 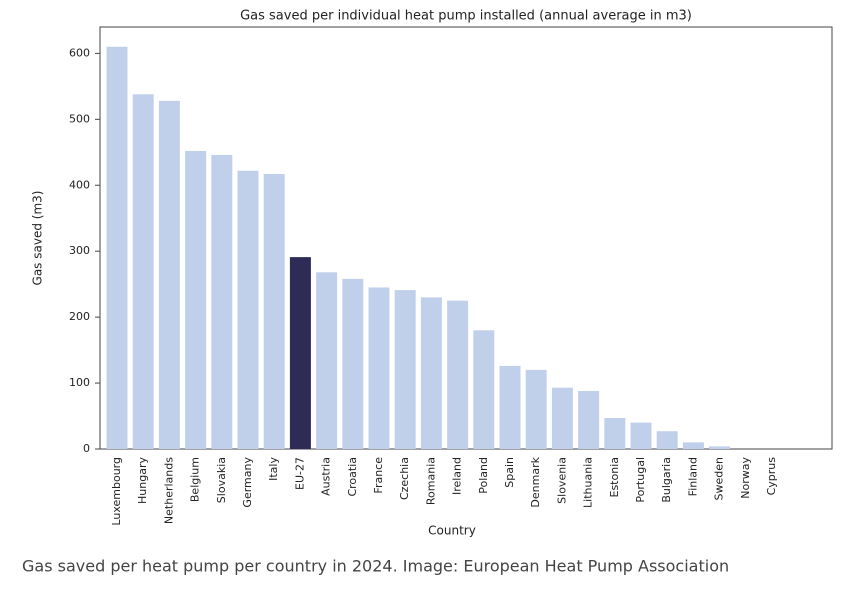 I want to click on y-tick-label: 300, so click(x=79, y=250).